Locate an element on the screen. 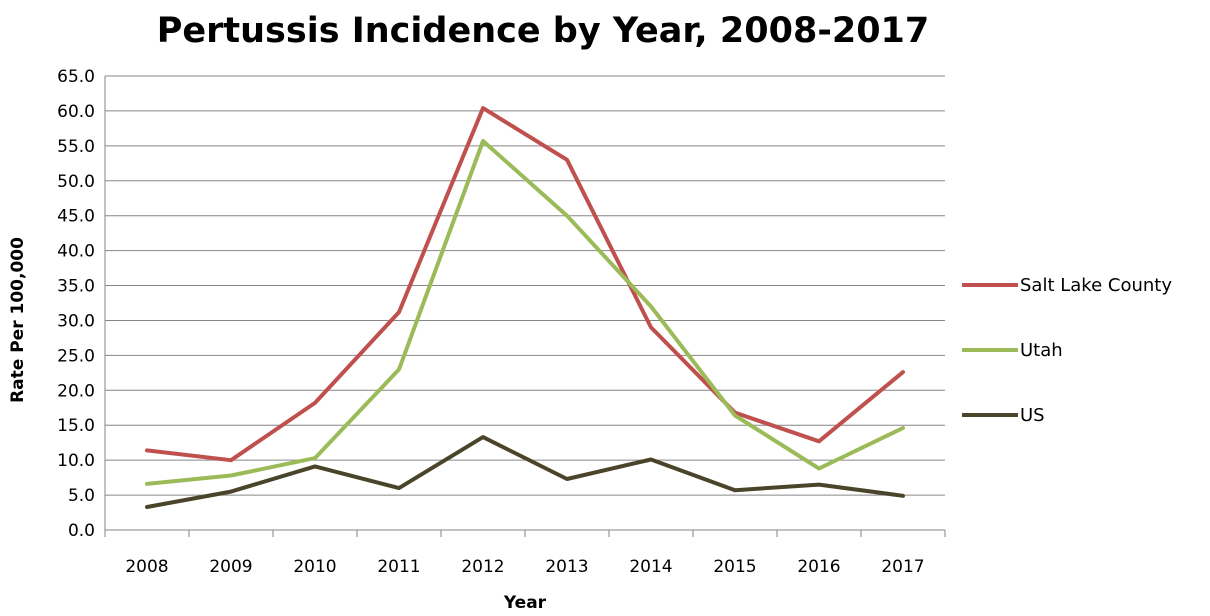  x-tick-label: 2008 is located at coordinates (146, 567).